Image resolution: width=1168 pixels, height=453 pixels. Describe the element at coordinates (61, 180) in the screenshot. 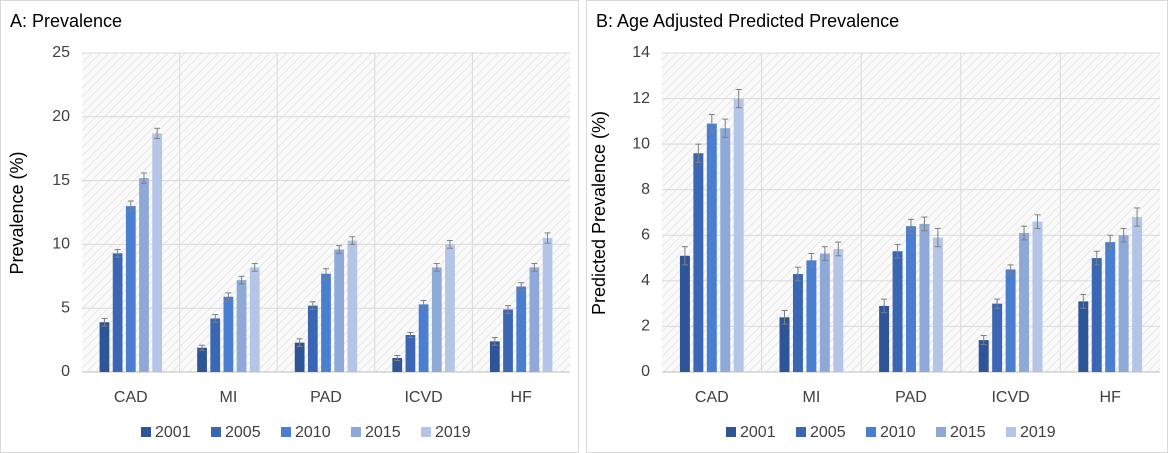

I see `y-tick-label: 15` at that location.